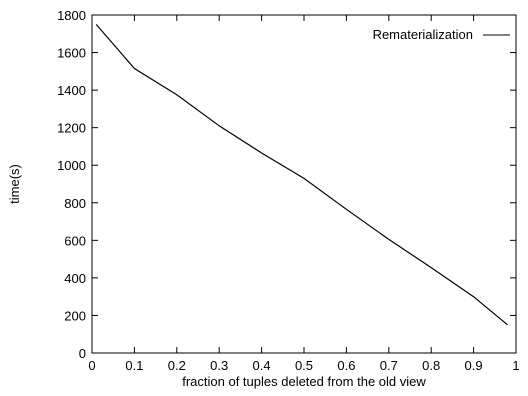 The width and height of the screenshot is (528, 396). Describe the element at coordinates (14, 184) in the screenshot. I see `y-axis-label: time(s)` at that location.